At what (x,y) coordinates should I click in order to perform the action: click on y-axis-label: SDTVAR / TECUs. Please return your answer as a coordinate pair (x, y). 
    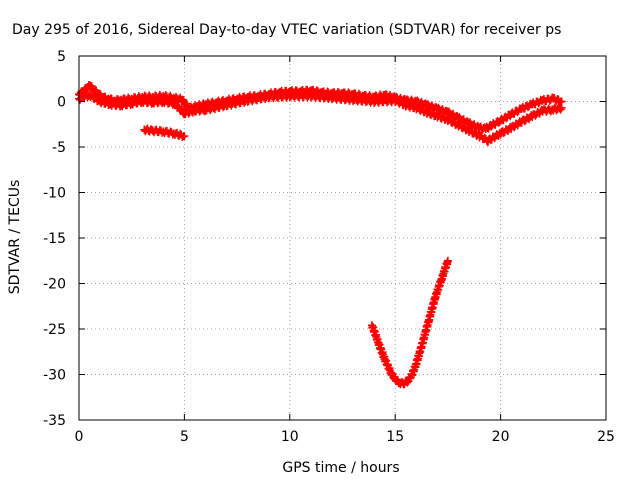
    Looking at the image, I should click on (15, 237).